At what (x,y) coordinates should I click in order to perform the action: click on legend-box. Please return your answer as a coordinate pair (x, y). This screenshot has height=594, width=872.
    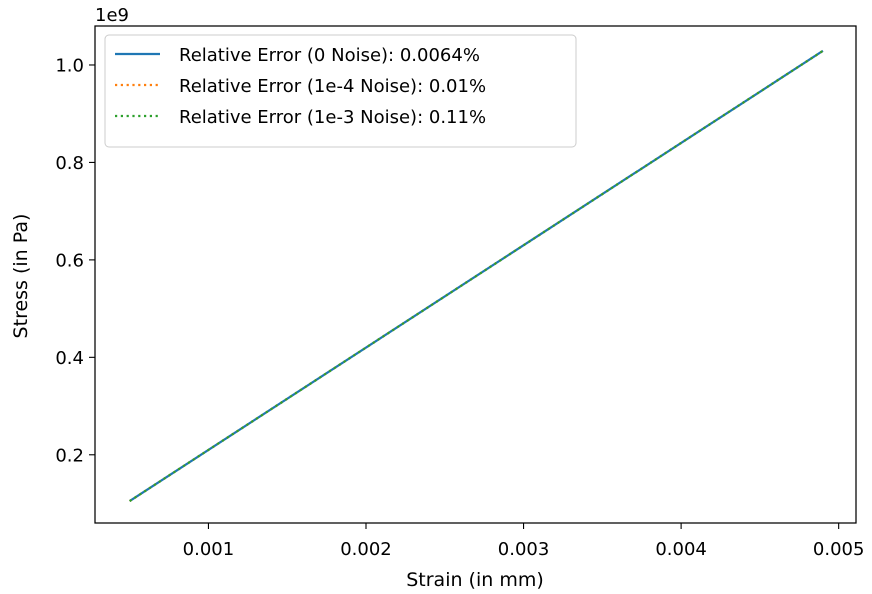
    Looking at the image, I should click on (340, 91).